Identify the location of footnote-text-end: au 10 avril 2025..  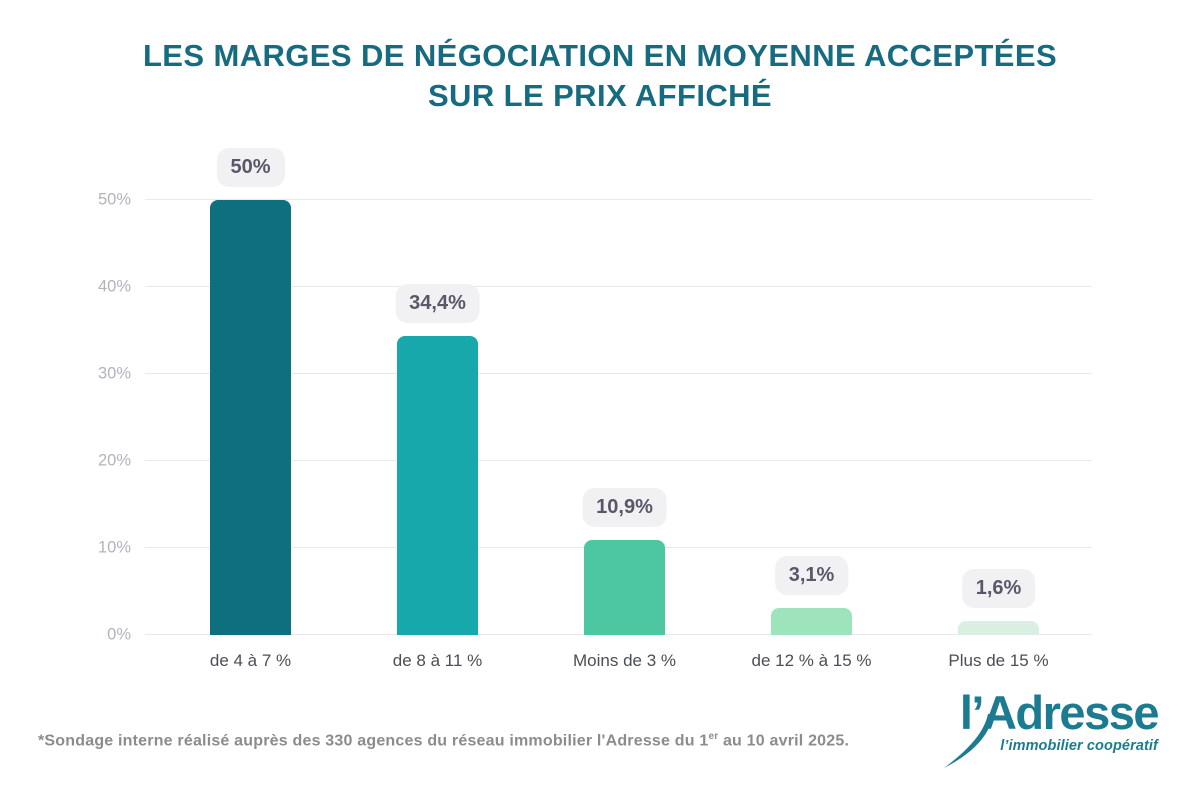
(784, 741).